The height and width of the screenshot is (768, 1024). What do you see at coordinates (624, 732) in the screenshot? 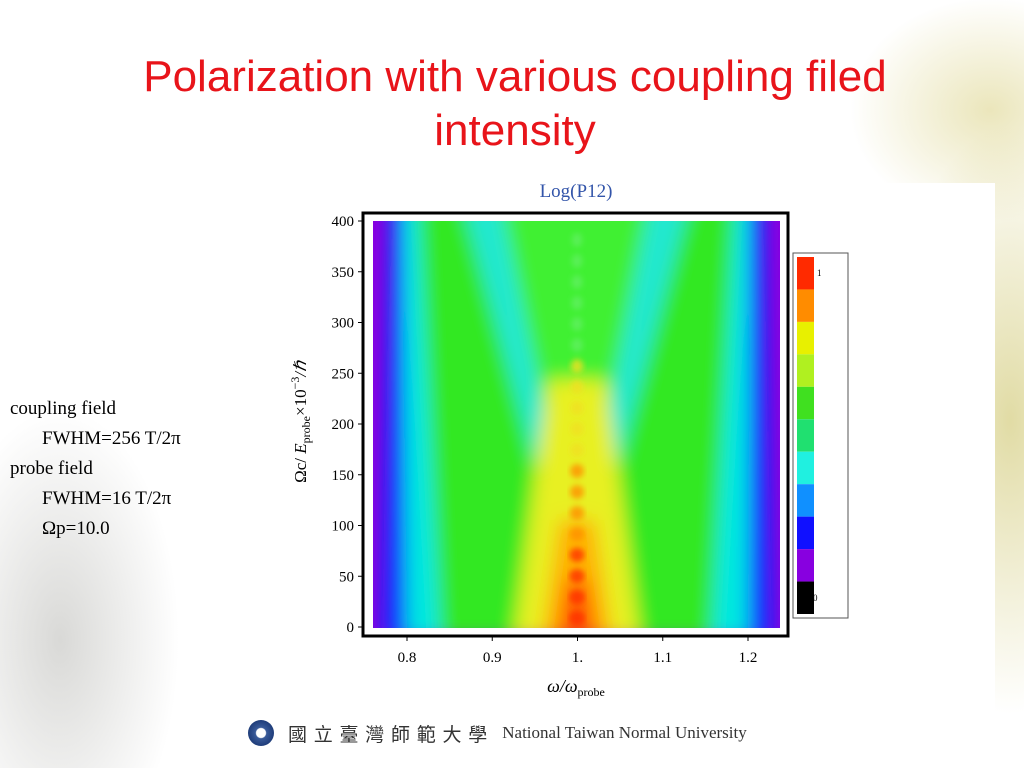
I see `university-name-en: National Taiwan Normal University` at bounding box center [624, 732].